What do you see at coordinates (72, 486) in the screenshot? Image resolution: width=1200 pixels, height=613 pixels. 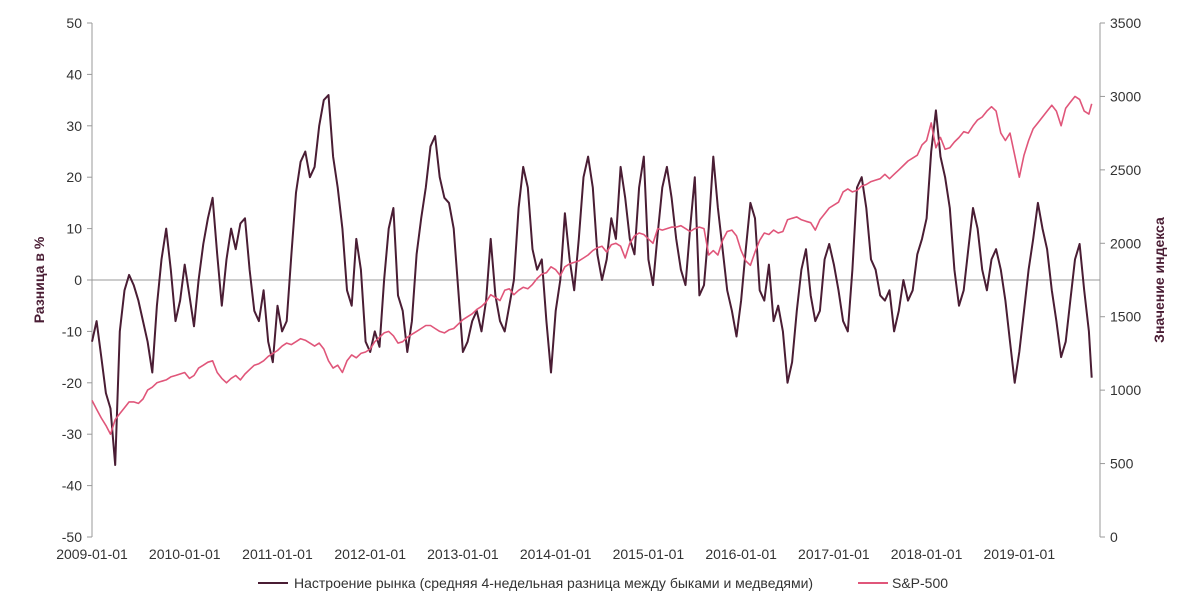 I see `y-left-tick-label: -40` at bounding box center [72, 486].